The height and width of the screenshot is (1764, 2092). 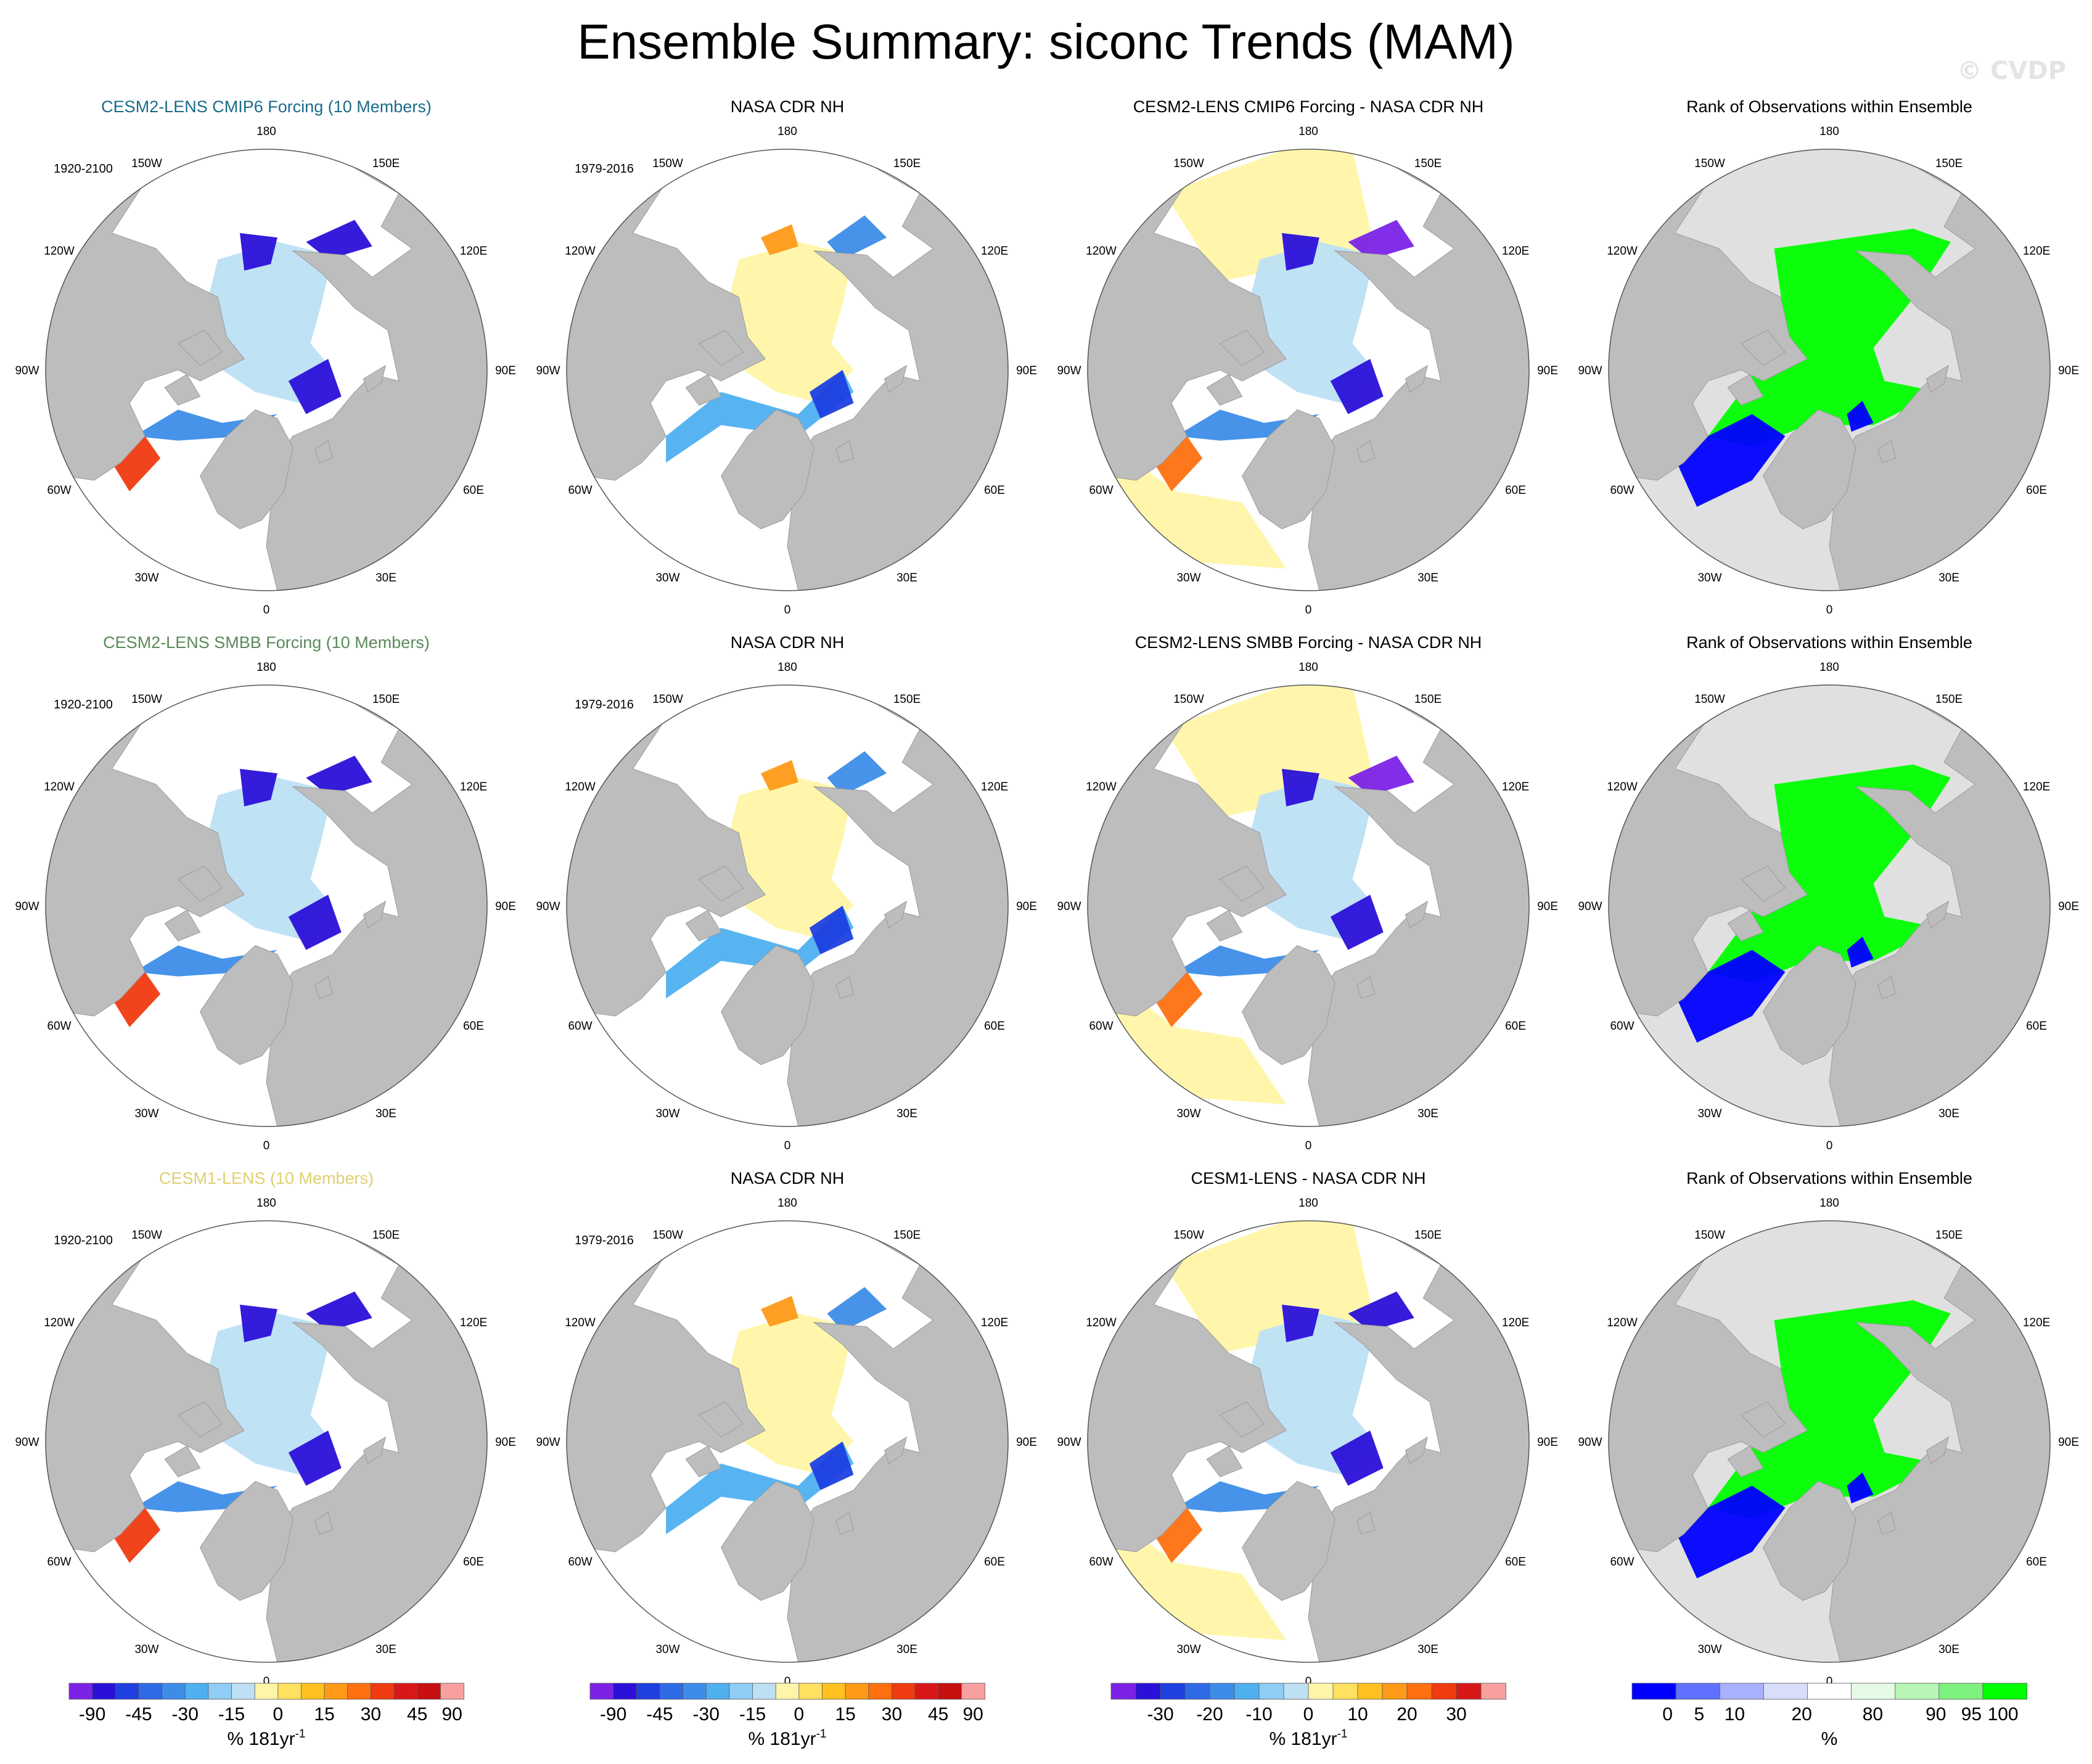 What do you see at coordinates (1209, 1714) in the screenshot?
I see `colorbar-tick-label: -20` at bounding box center [1209, 1714].